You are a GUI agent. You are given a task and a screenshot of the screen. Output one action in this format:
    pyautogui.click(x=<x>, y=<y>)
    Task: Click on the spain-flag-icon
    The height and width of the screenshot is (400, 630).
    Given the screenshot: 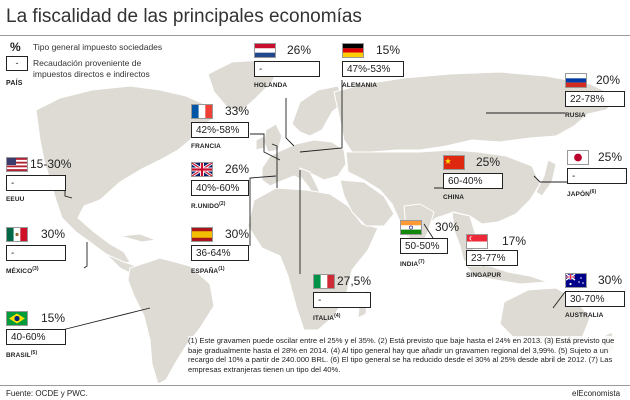 What is the action you would take?
    pyautogui.click(x=202, y=234)
    